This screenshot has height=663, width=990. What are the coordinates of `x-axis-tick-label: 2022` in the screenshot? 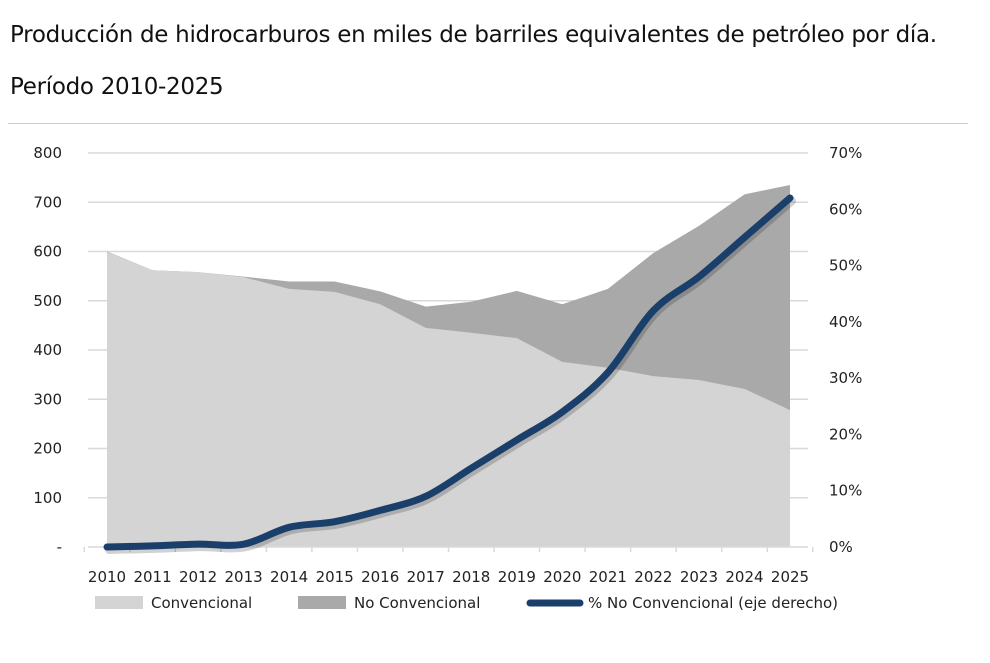 It's located at (653, 577).